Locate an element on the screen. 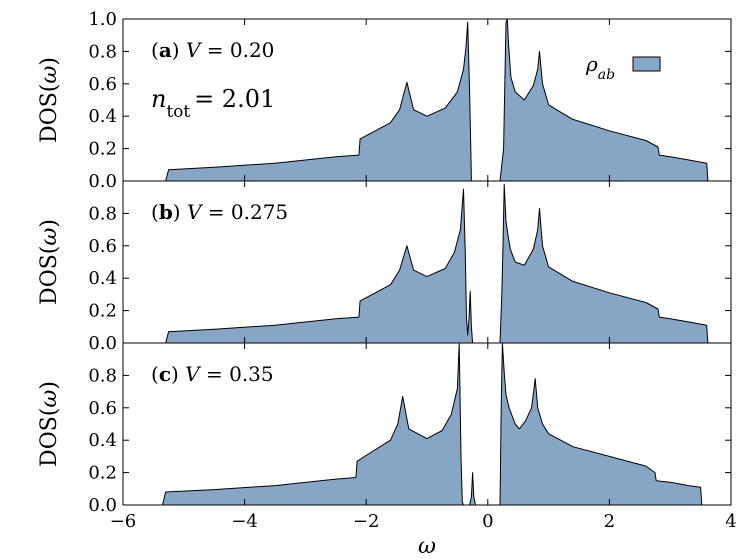  legend-swatch is located at coordinates (646, 64).